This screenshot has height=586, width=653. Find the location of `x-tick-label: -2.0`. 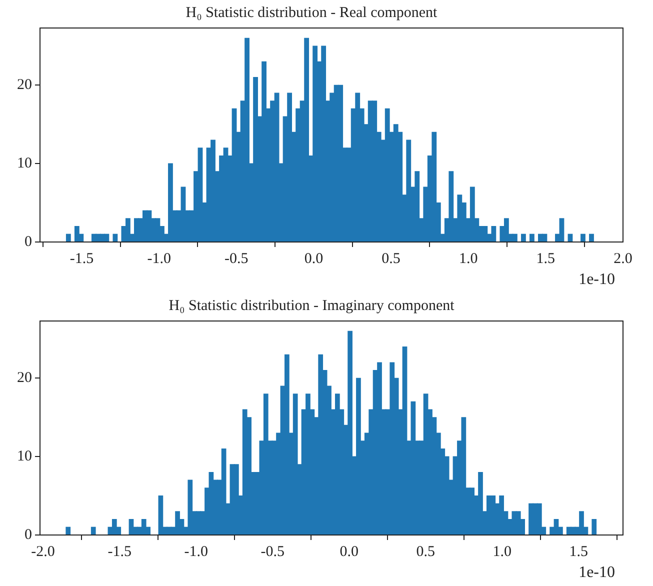

x-tick-label: -2.0 is located at coordinates (43, 552).